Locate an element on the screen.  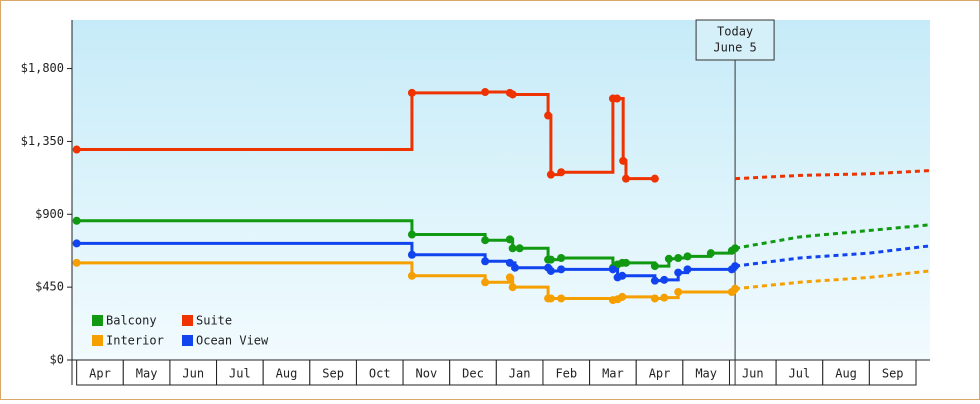
legend-label: Suite is located at coordinates (214, 321).